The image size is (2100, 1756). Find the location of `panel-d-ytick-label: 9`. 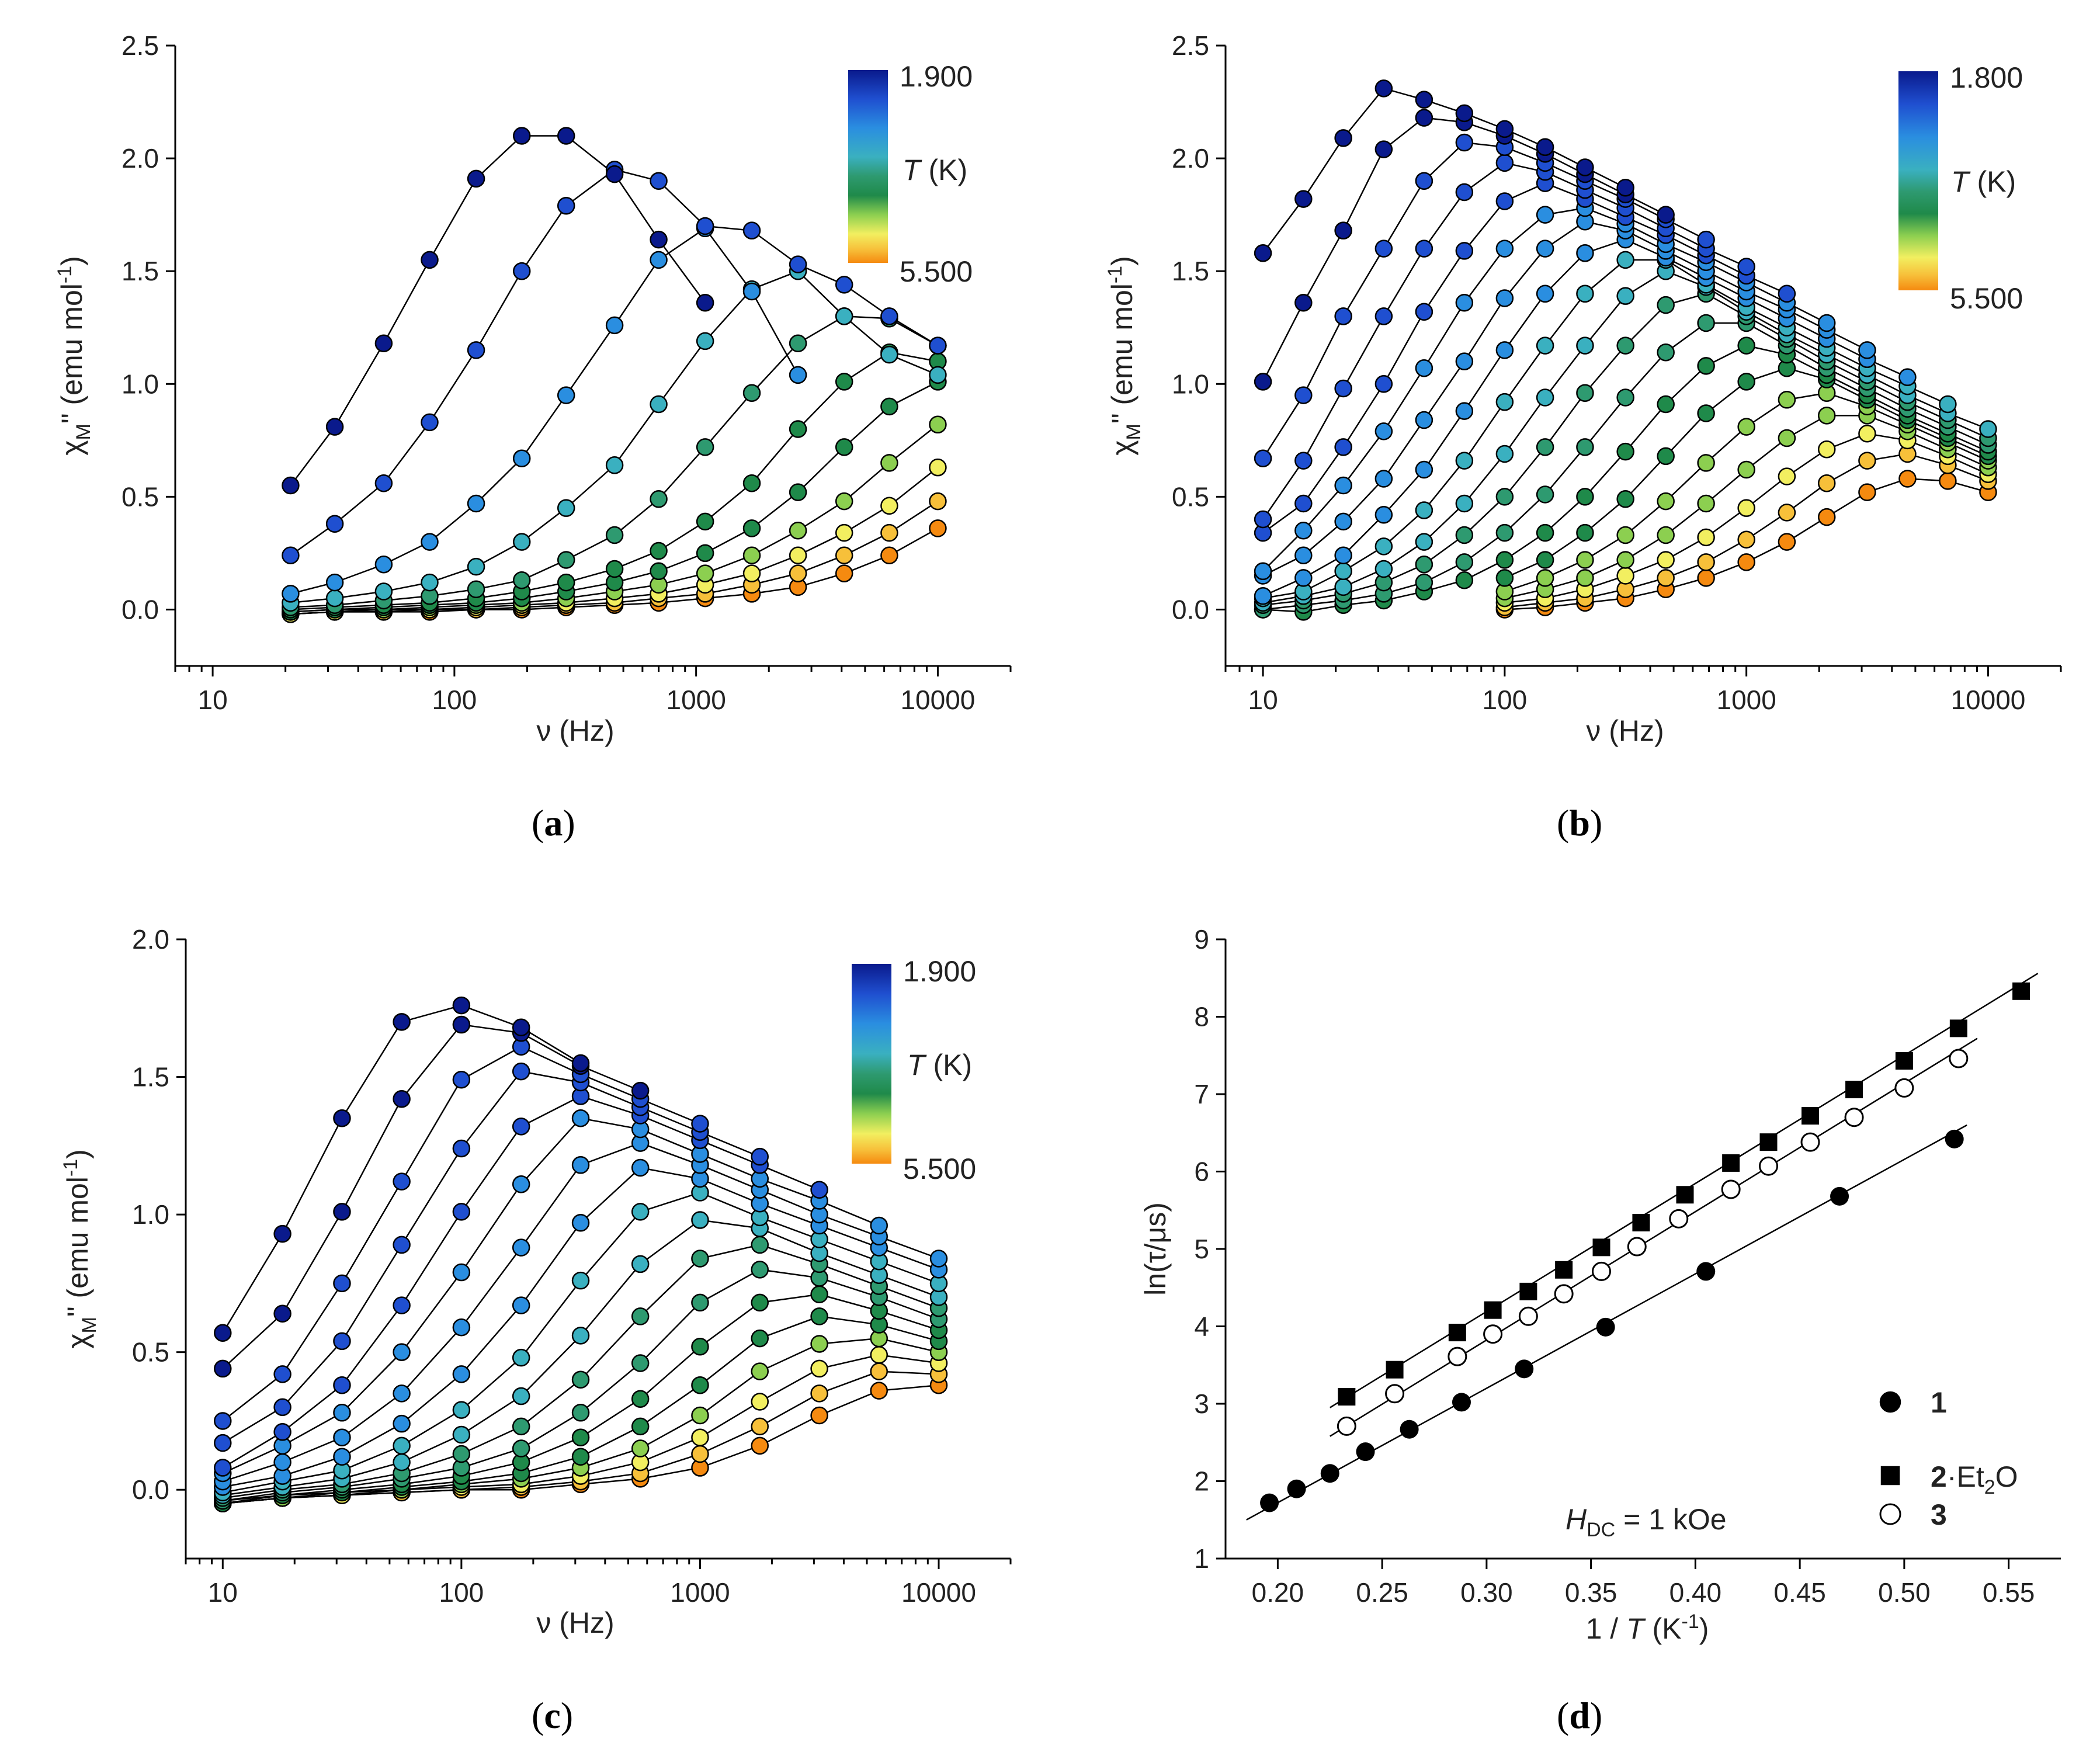

panel-d-ytick-label: 9 is located at coordinates (1201, 939).